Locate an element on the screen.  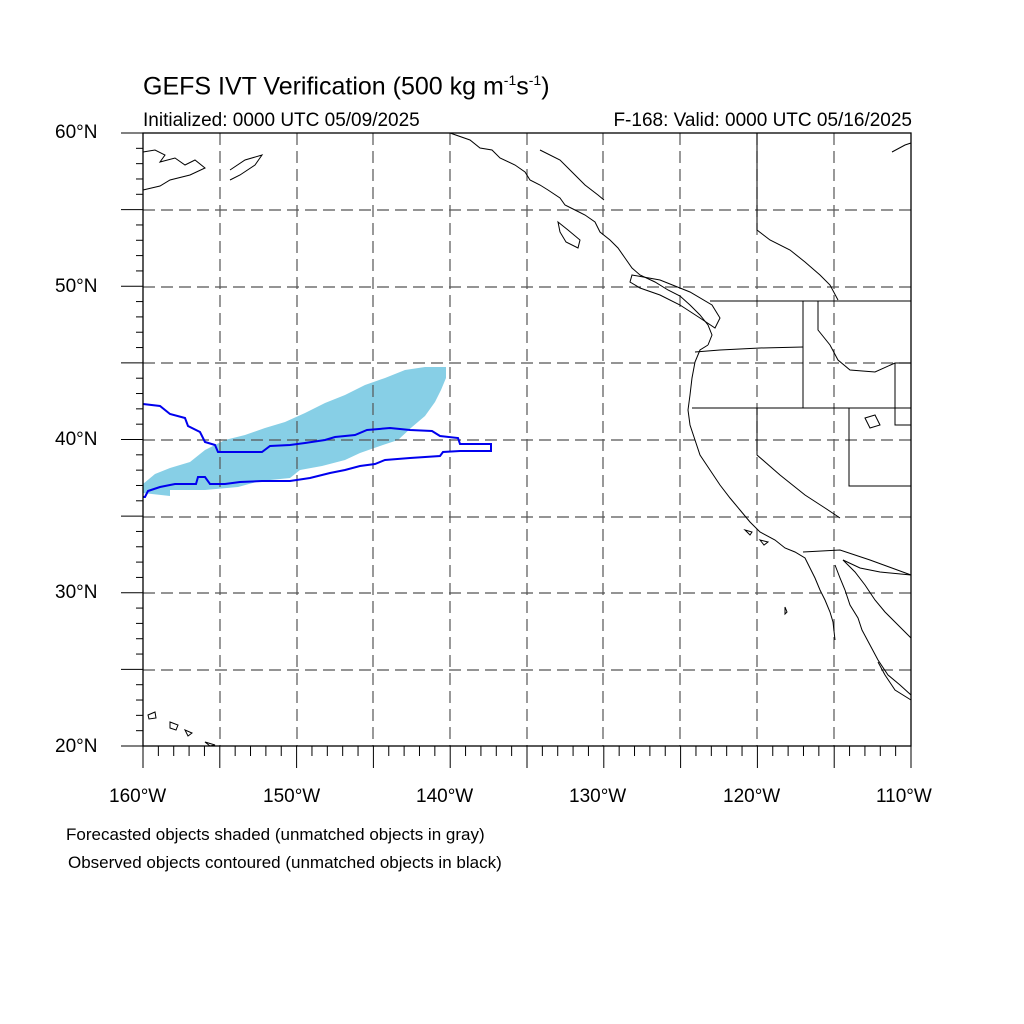
observed-object-contour is located at coordinates (317, 450).